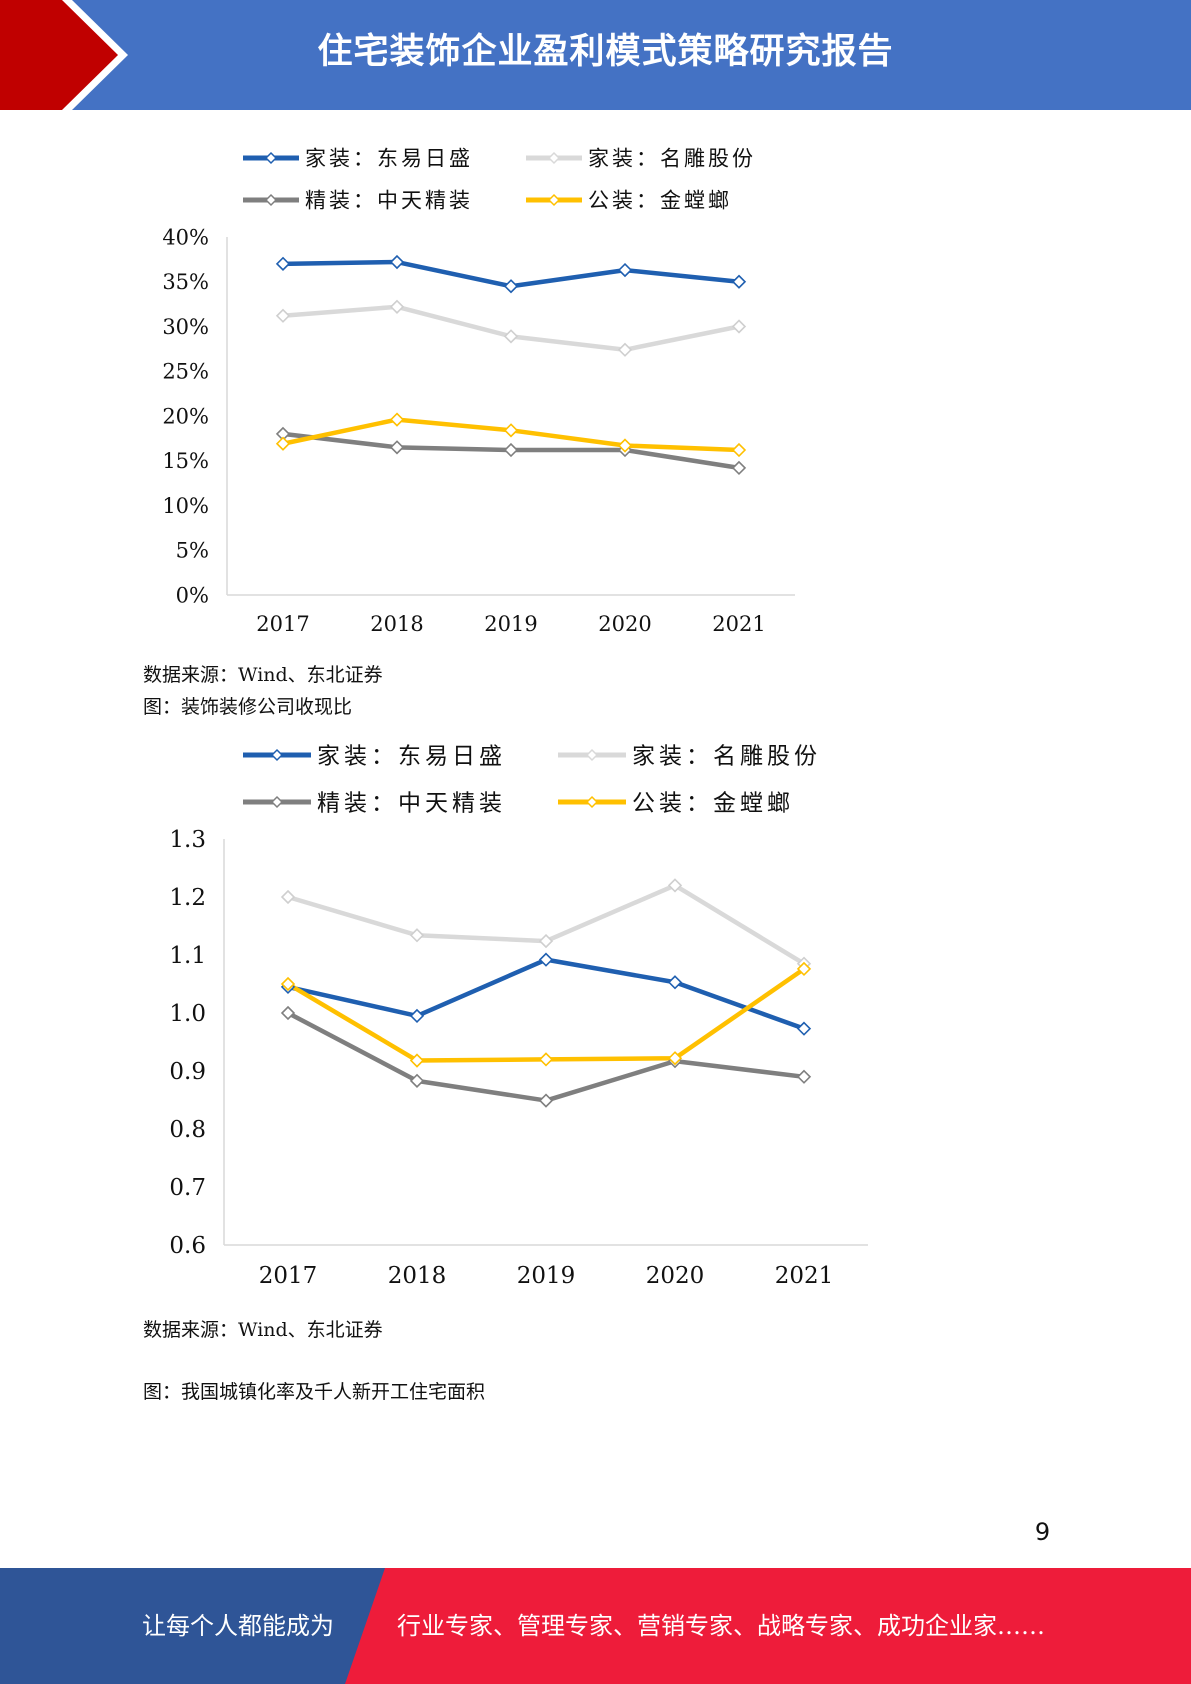 This screenshot has width=1191, height=1684. I want to click on y-tick-label: 15%, so click(185, 461).